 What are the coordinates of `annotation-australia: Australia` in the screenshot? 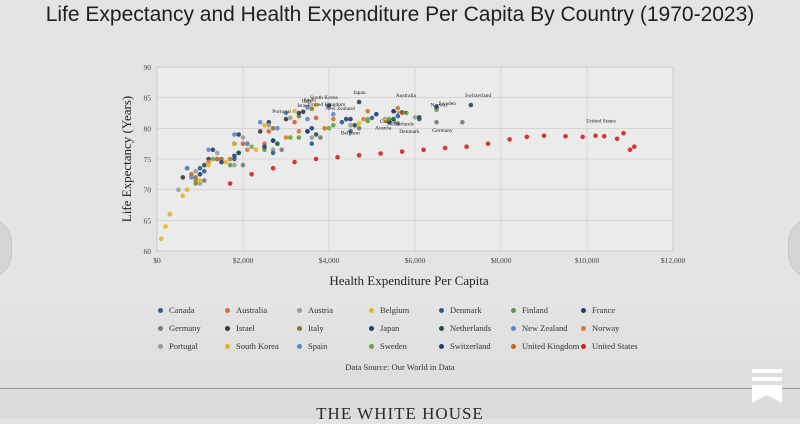 It's located at (406, 96).